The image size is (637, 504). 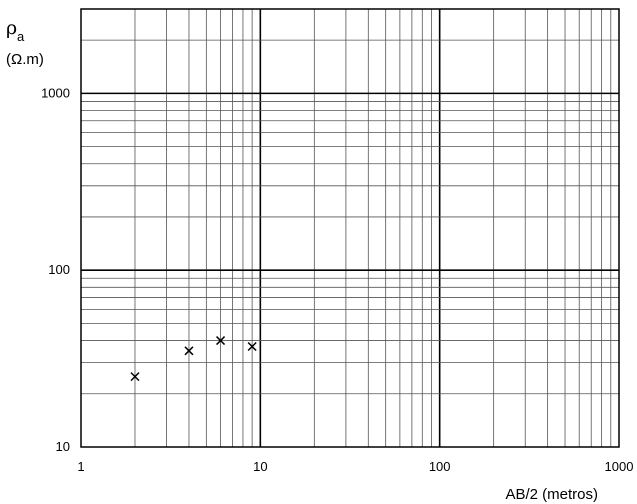 I want to click on x-tick-label: 100, so click(x=440, y=466).